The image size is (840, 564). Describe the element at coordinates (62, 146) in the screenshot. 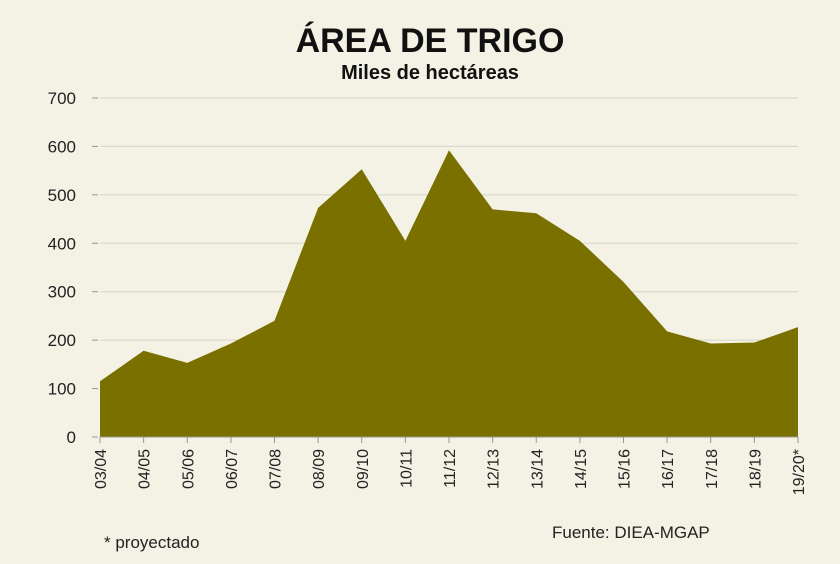

I see `y-tick-label: 600` at that location.